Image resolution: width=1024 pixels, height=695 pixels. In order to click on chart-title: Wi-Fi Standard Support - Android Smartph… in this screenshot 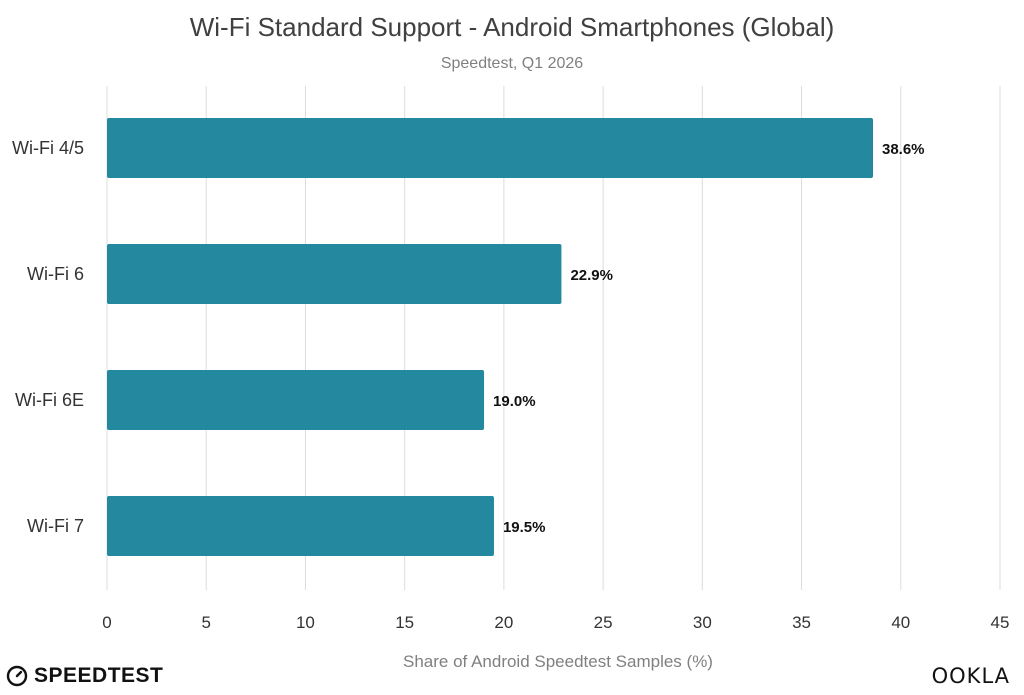, I will do `click(512, 27)`.